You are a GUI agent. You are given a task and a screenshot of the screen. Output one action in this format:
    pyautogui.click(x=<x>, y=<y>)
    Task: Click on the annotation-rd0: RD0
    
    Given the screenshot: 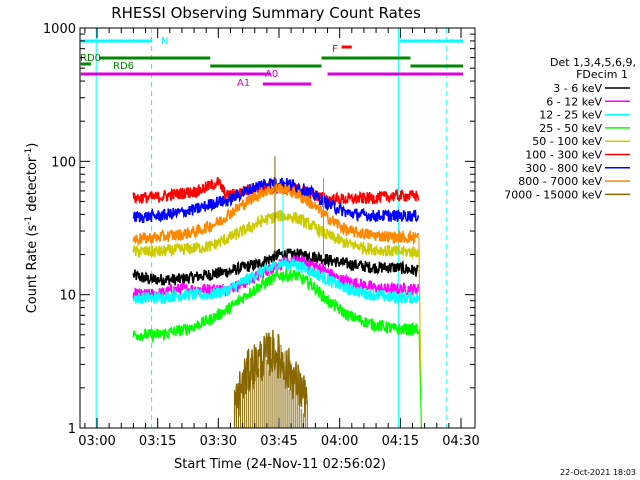 What is the action you would take?
    pyautogui.click(x=90, y=58)
    